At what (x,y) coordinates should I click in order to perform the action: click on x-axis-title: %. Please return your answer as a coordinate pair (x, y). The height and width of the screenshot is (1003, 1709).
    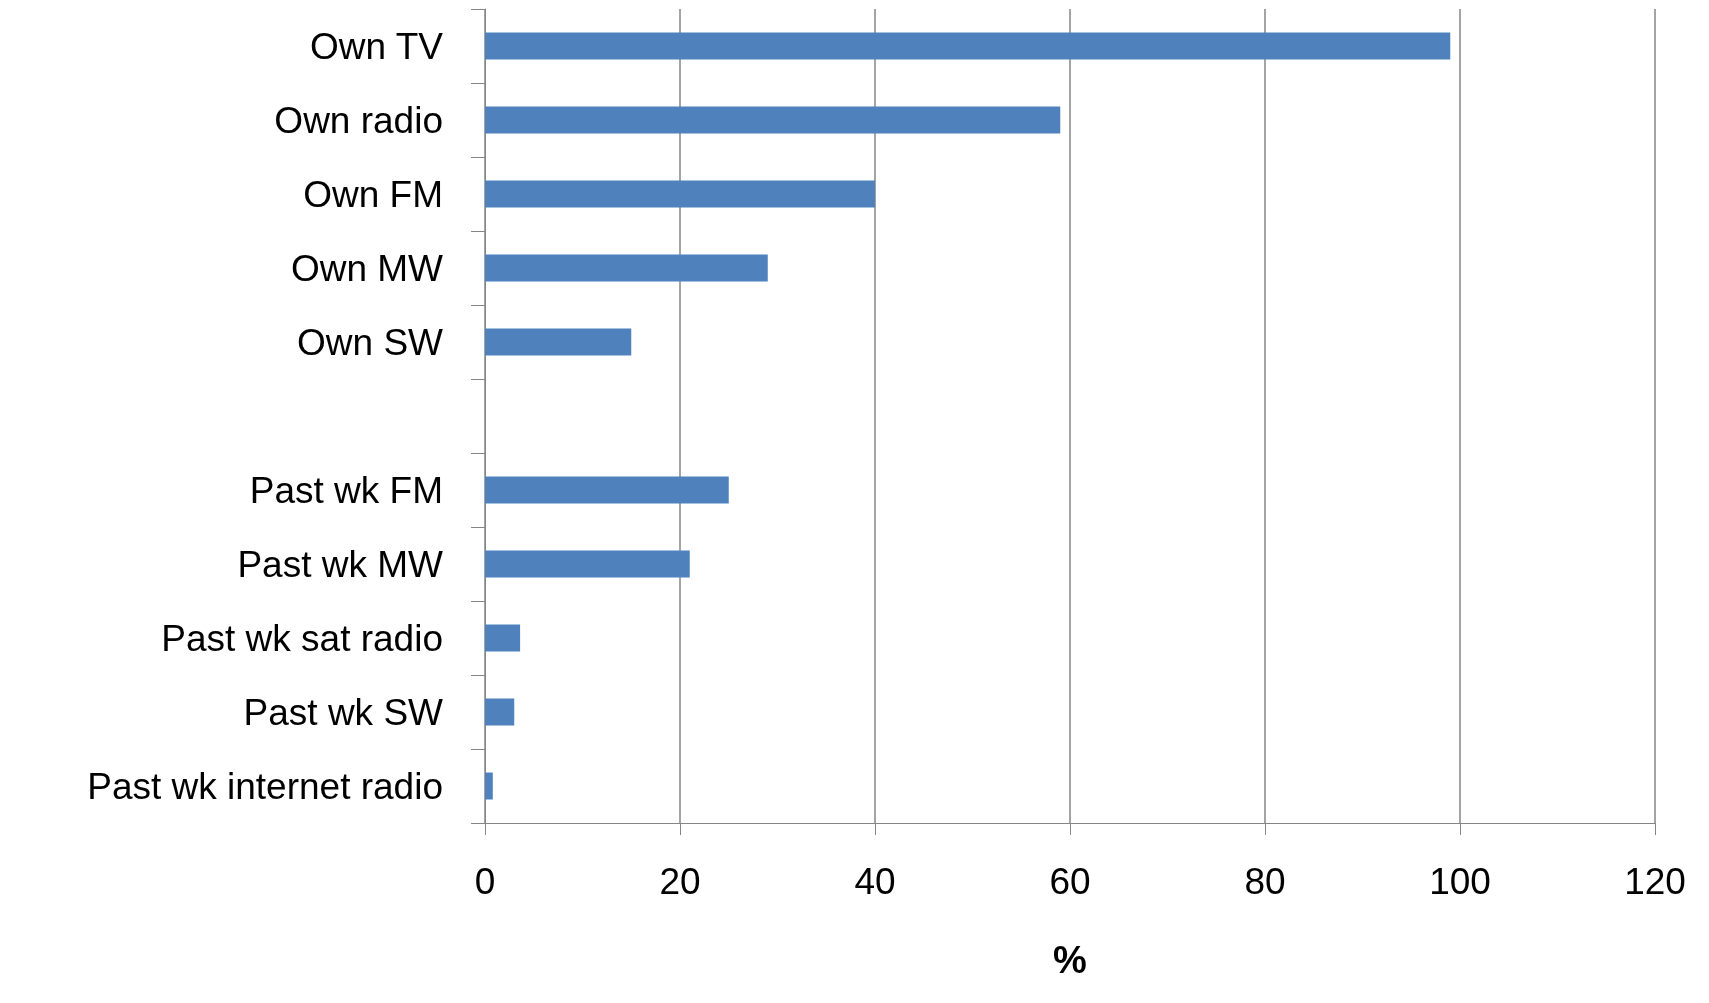
    Looking at the image, I should click on (1070, 960).